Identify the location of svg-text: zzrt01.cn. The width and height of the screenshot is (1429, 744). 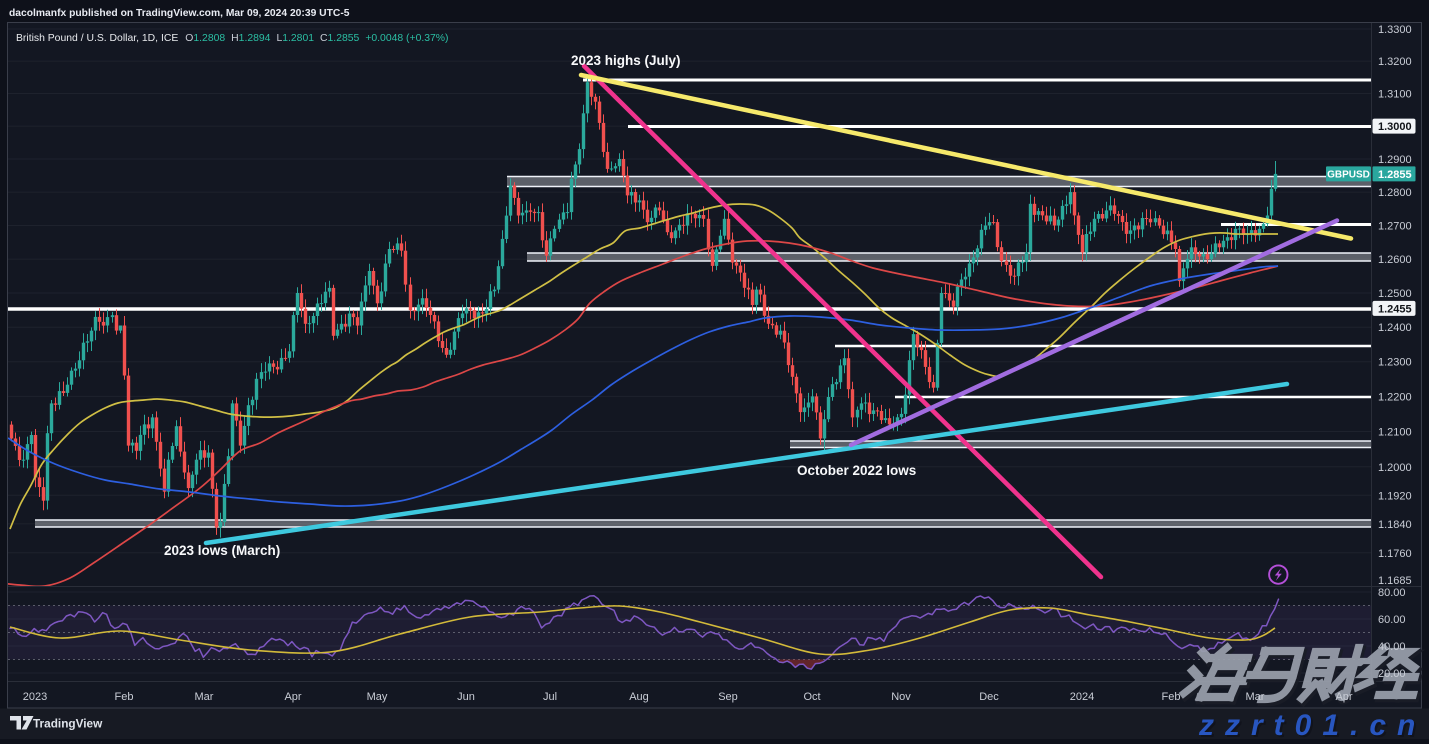
(1312, 724).